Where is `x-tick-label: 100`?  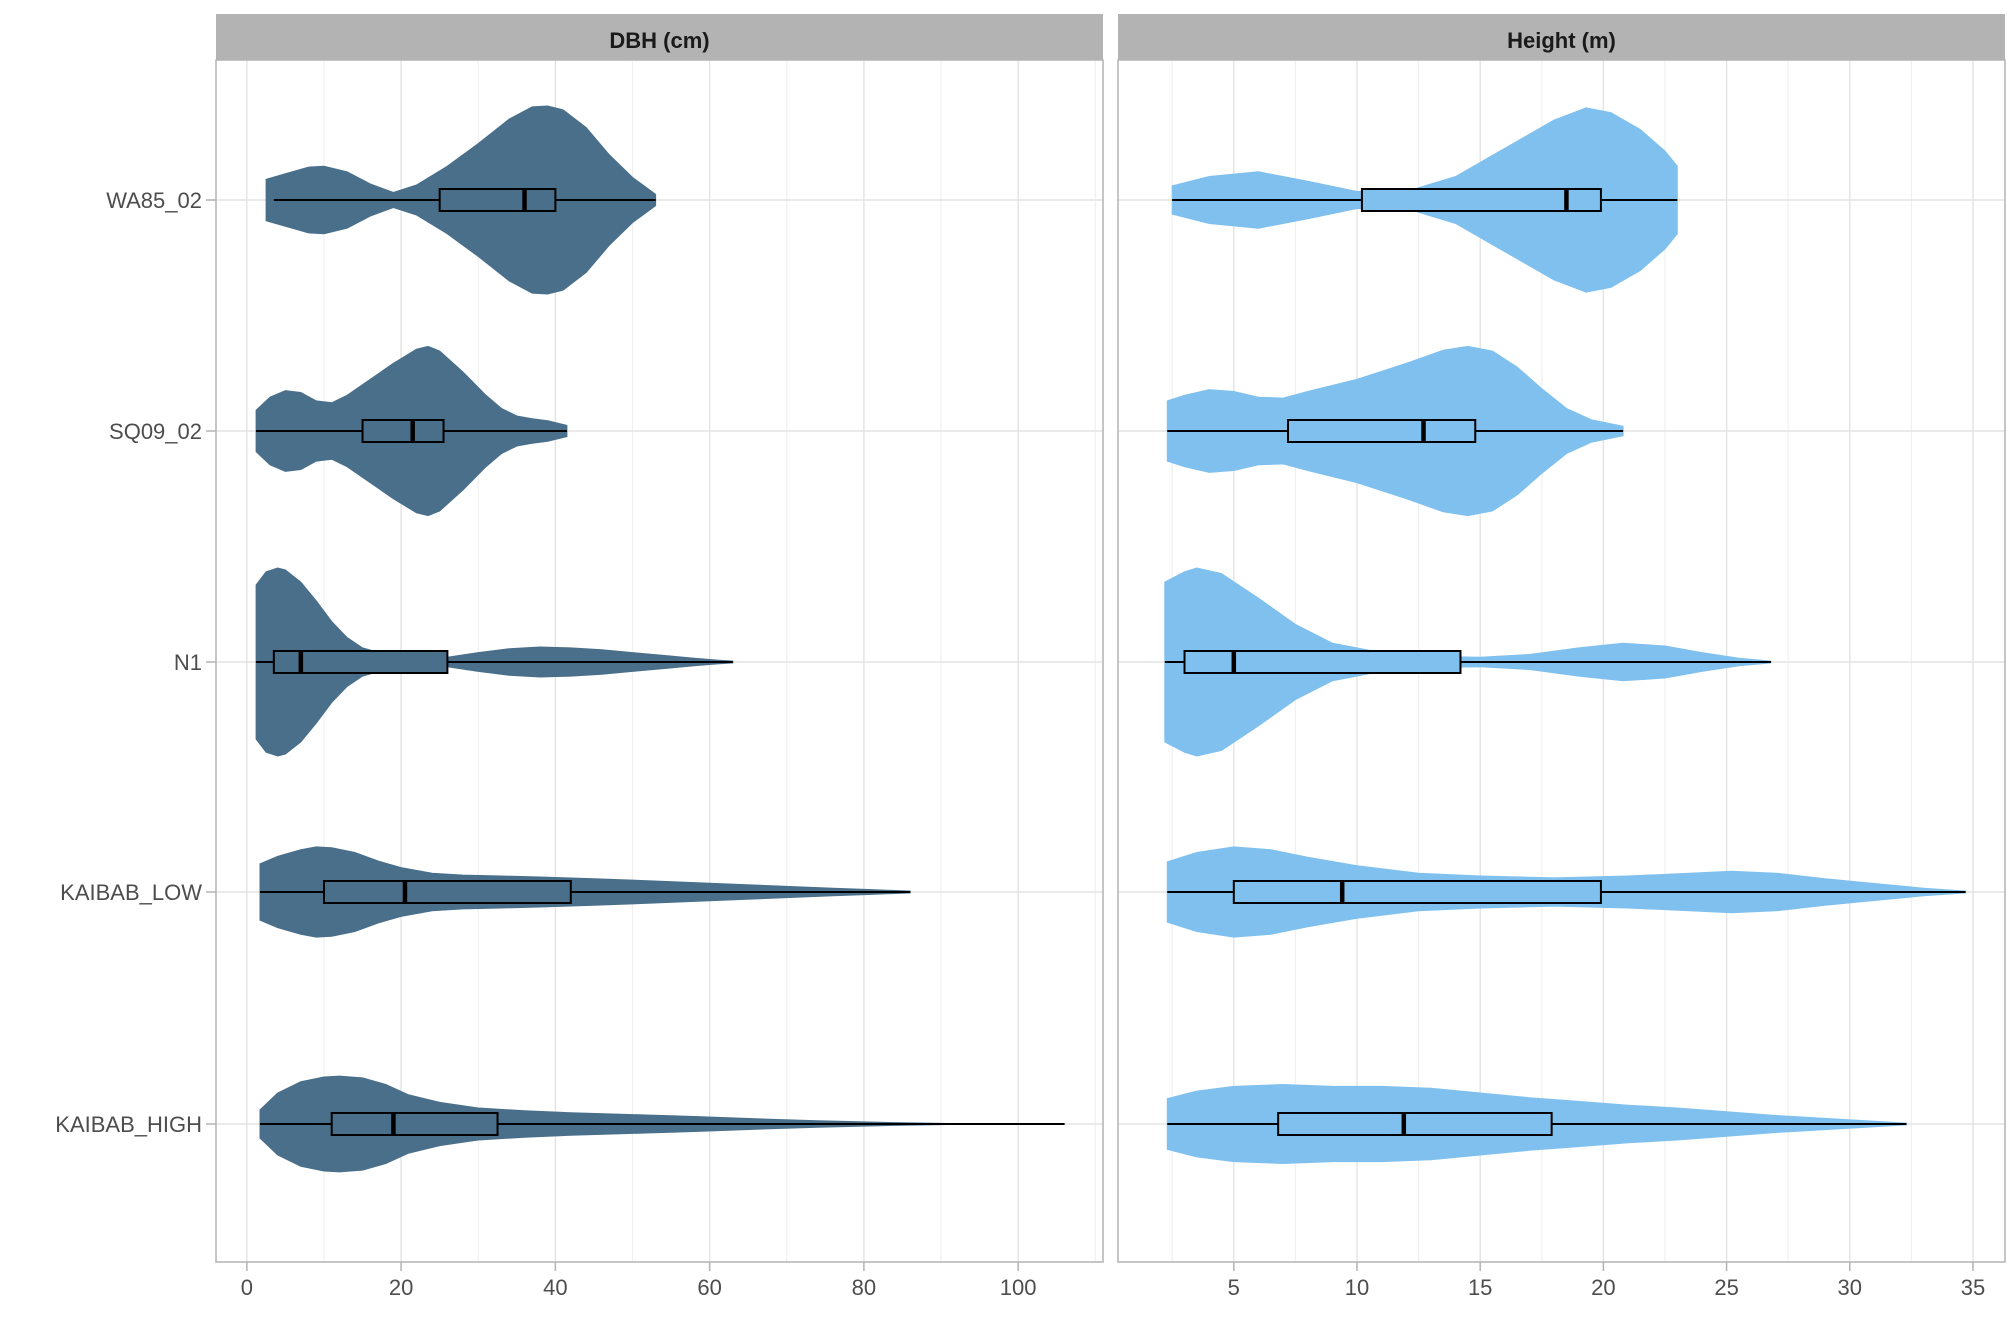 x-tick-label: 100 is located at coordinates (1018, 1287).